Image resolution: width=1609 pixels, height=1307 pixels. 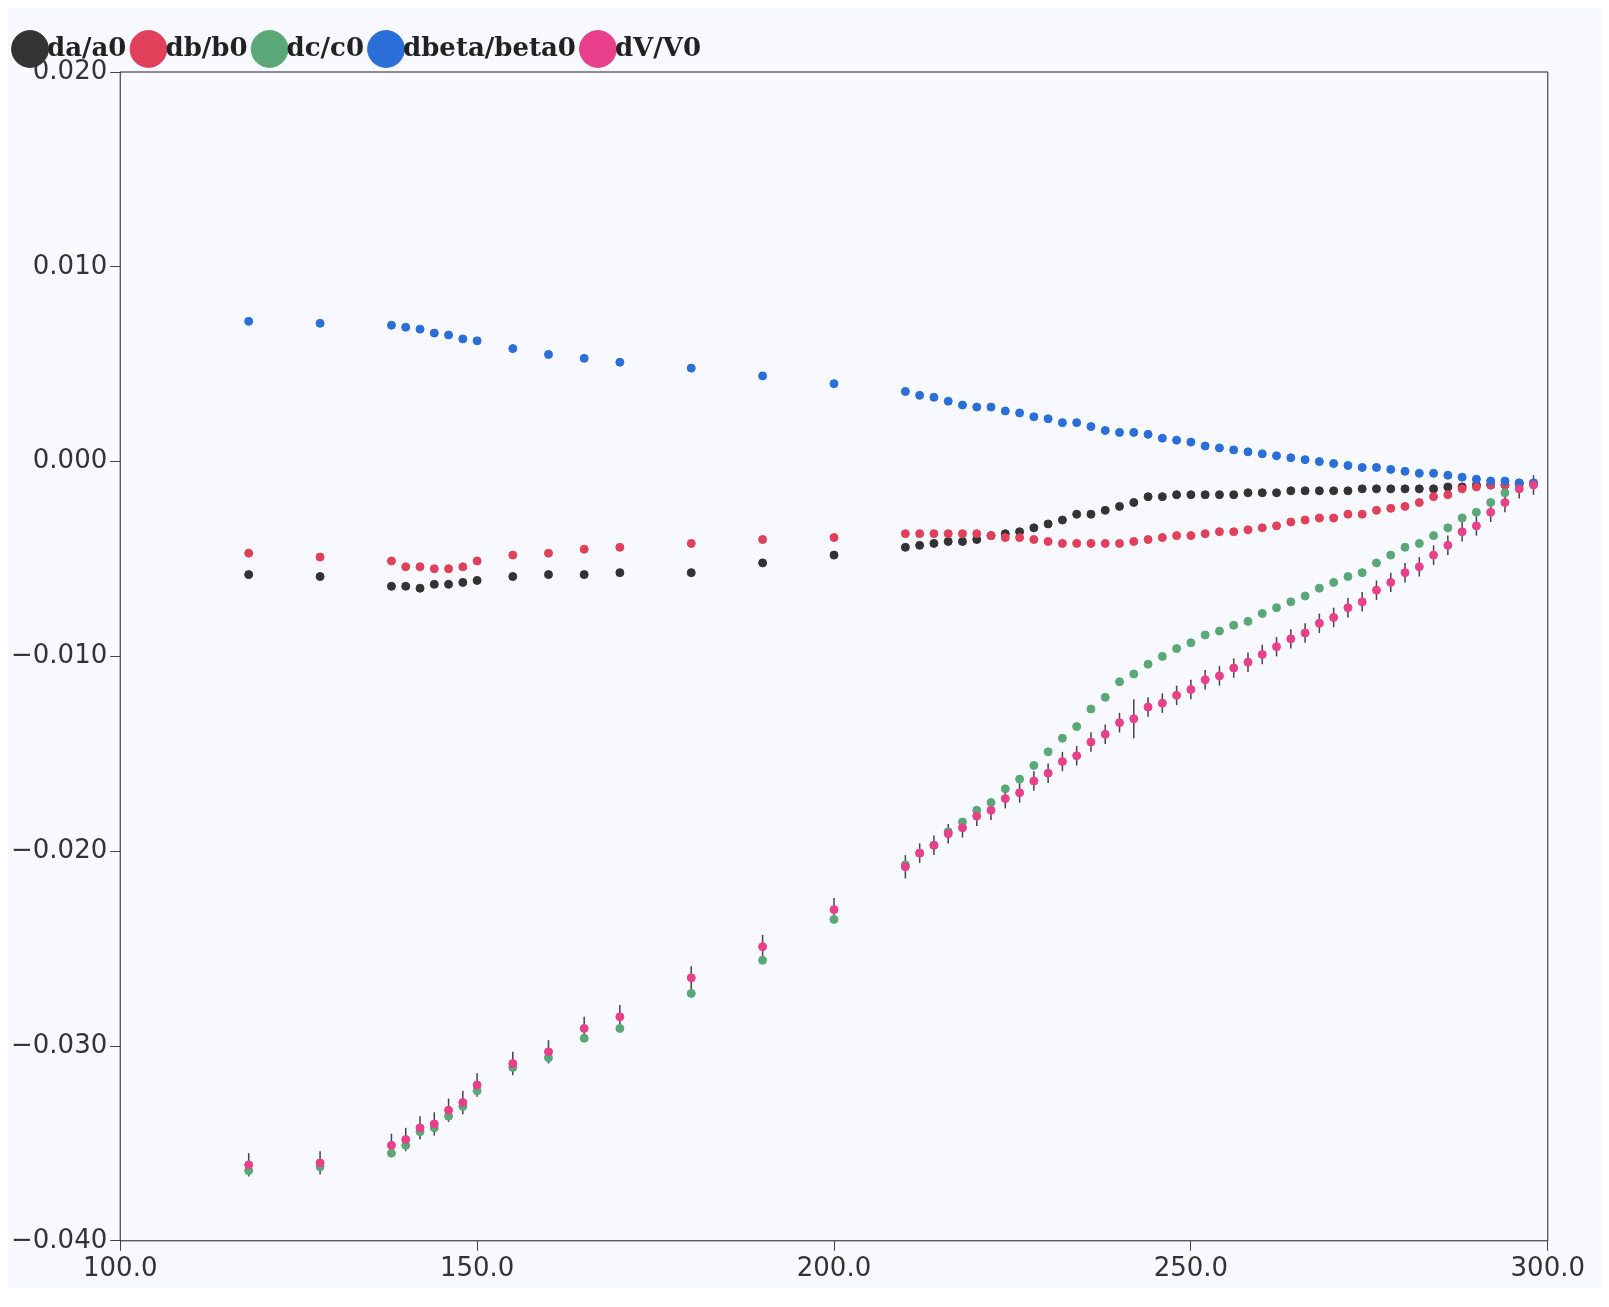 What do you see at coordinates (325, 46) in the screenshot?
I see `legend-label: dc/c0` at bounding box center [325, 46].